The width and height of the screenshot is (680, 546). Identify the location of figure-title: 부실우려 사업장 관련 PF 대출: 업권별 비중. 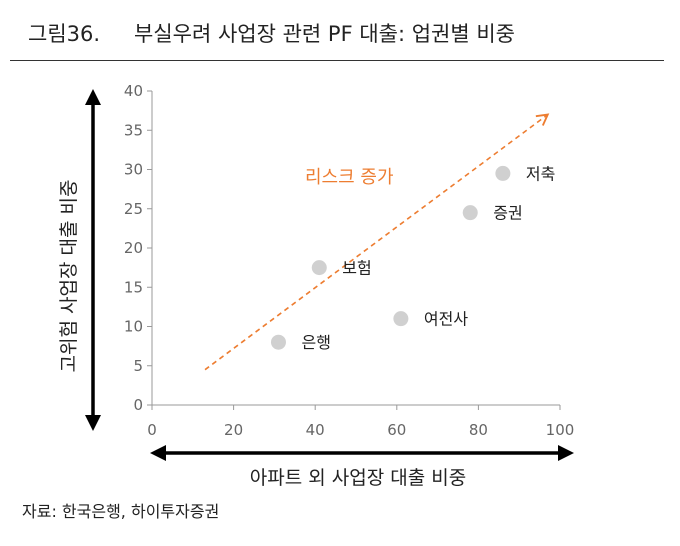
(324, 34).